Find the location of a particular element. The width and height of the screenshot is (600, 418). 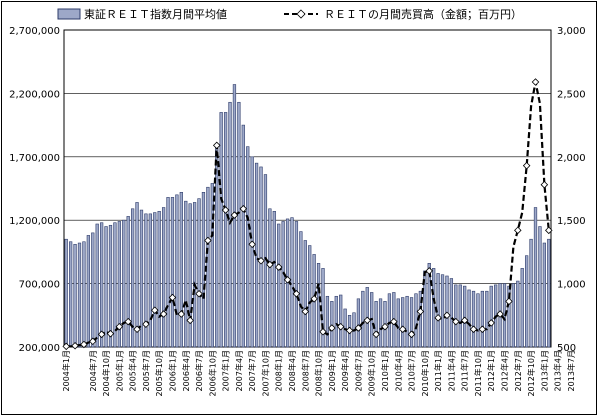

x-tick-label: 2012年4月 is located at coordinates (505, 370).